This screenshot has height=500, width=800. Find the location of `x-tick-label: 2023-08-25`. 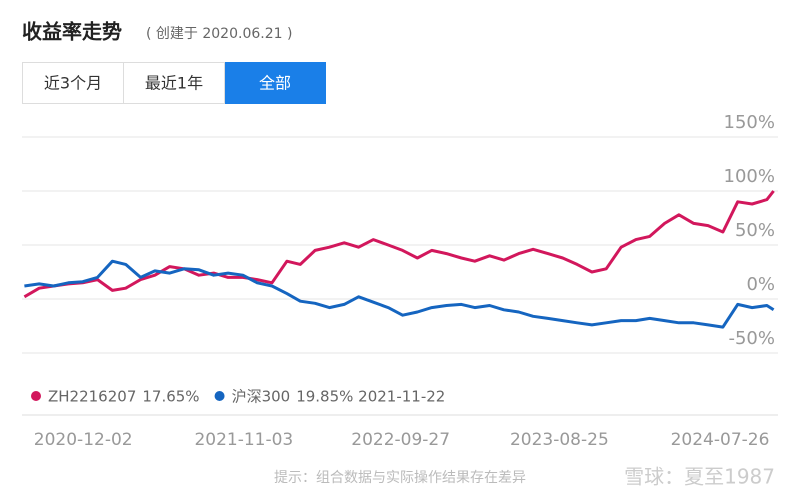

x-tick-label: 2023-08-25 is located at coordinates (559, 440).